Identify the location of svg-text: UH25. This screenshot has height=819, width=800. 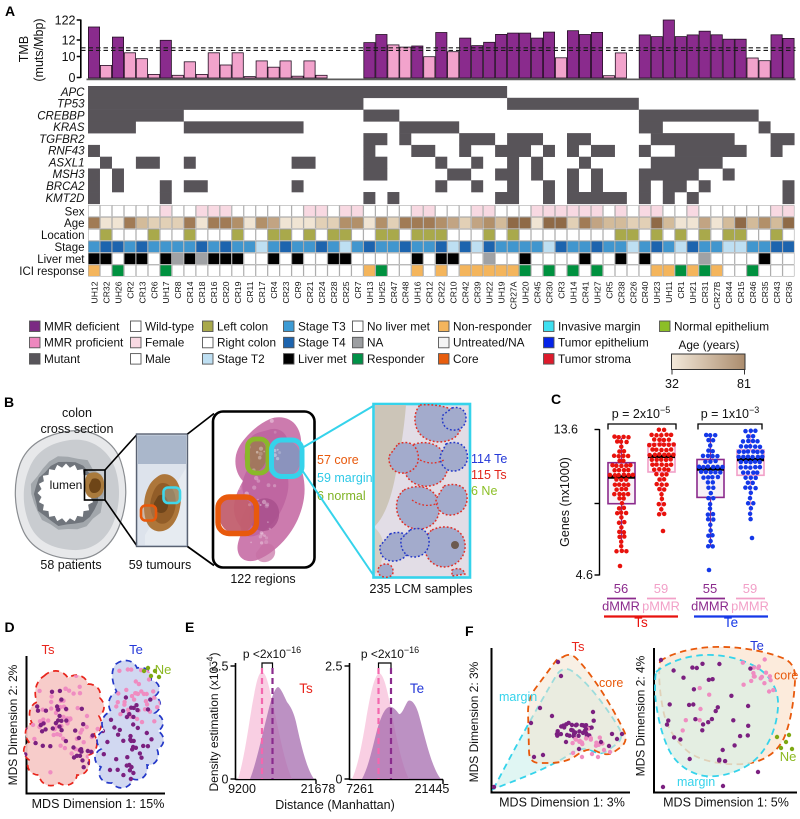
(382, 292).